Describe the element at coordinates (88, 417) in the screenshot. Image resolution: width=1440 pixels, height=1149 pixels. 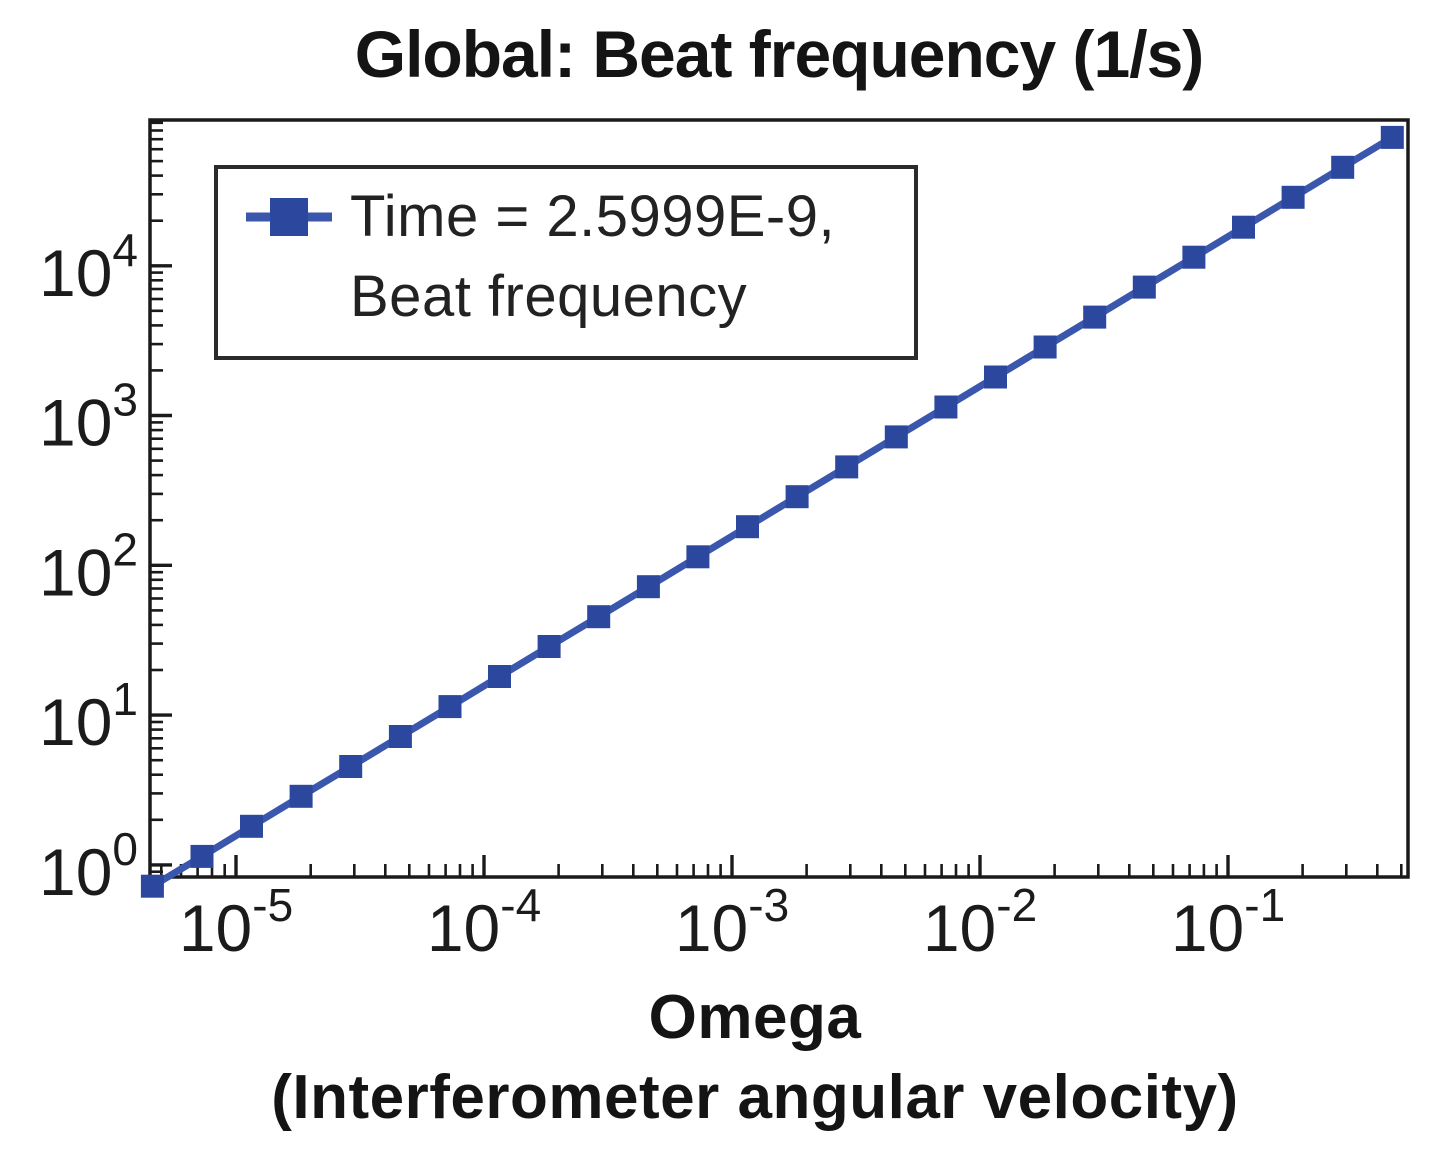
I see `y-tick-label: 10³` at that location.